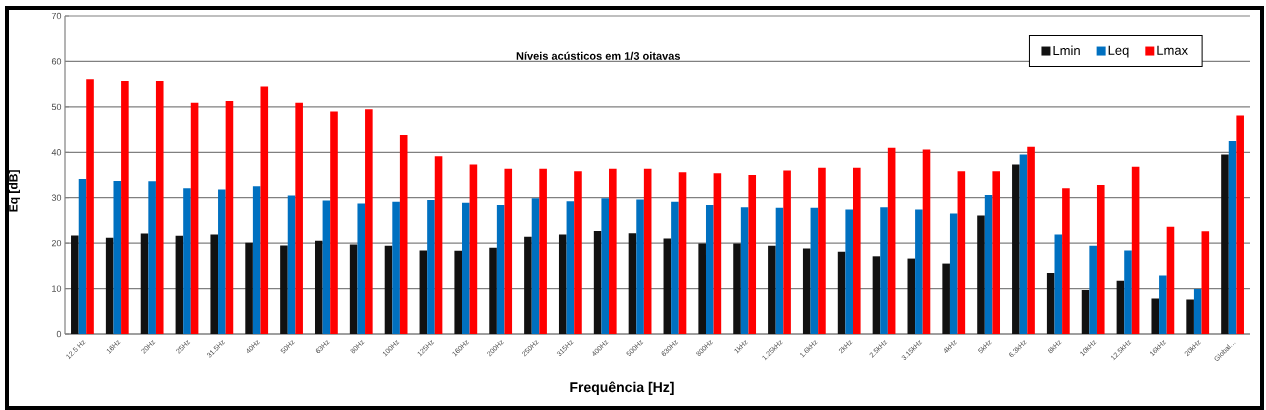 The image size is (1266, 410). I want to click on y-tick-label: 0, so click(59, 334).